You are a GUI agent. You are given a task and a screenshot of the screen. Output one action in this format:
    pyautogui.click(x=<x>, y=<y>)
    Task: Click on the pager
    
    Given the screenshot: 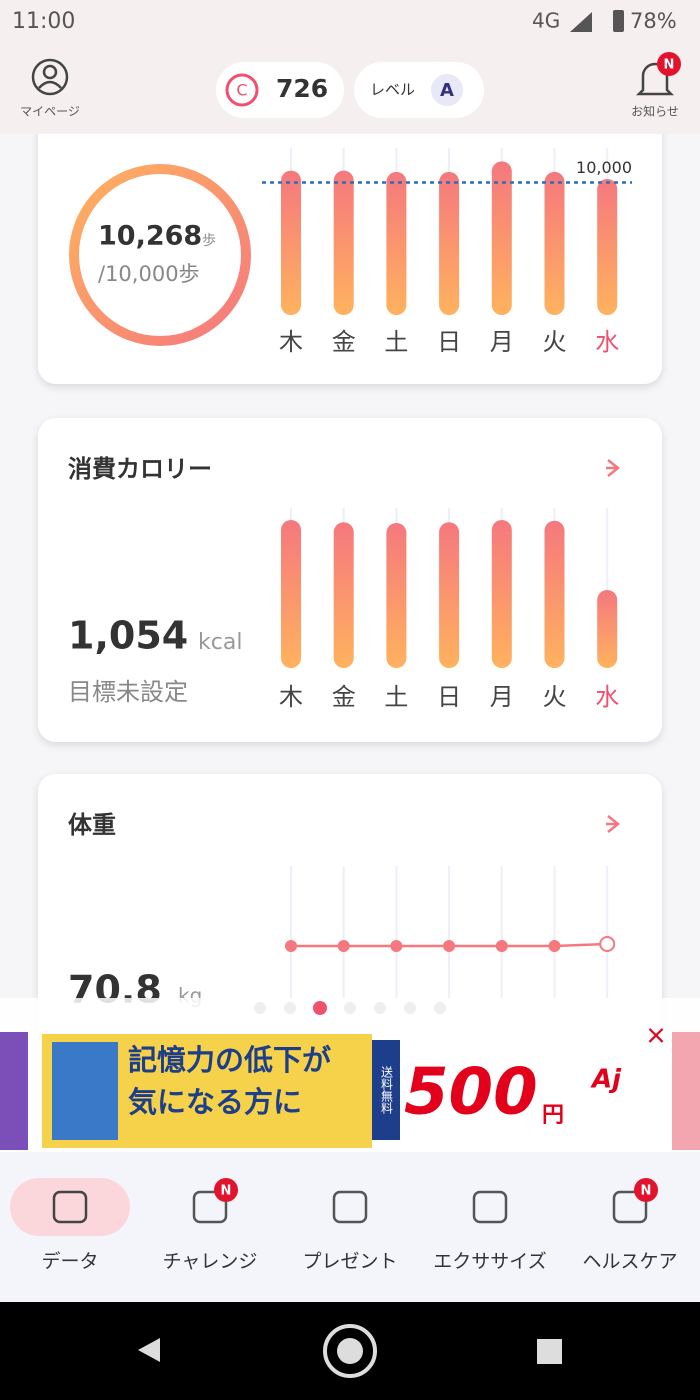 What is the action you would take?
    pyautogui.click(x=350, y=1008)
    